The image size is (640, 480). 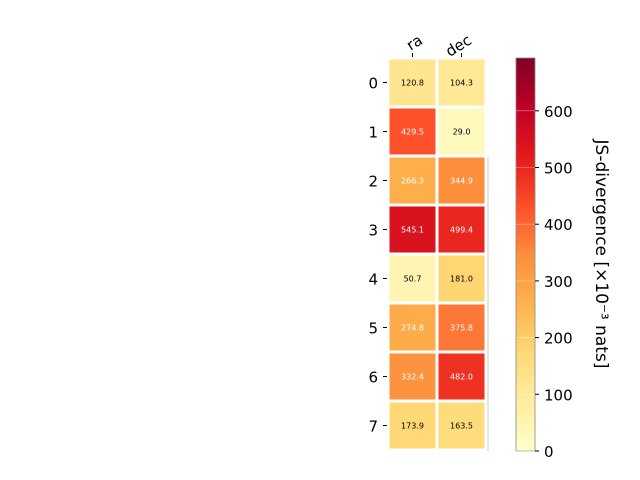 I want to click on colorbar-tick-label: 0, so click(x=549, y=452).